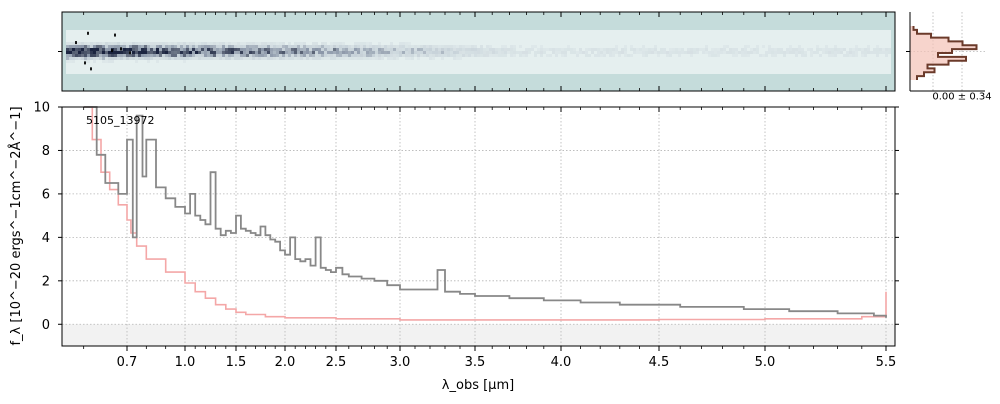 The image size is (1000, 404). I want to click on zero-band, so click(478, 335).